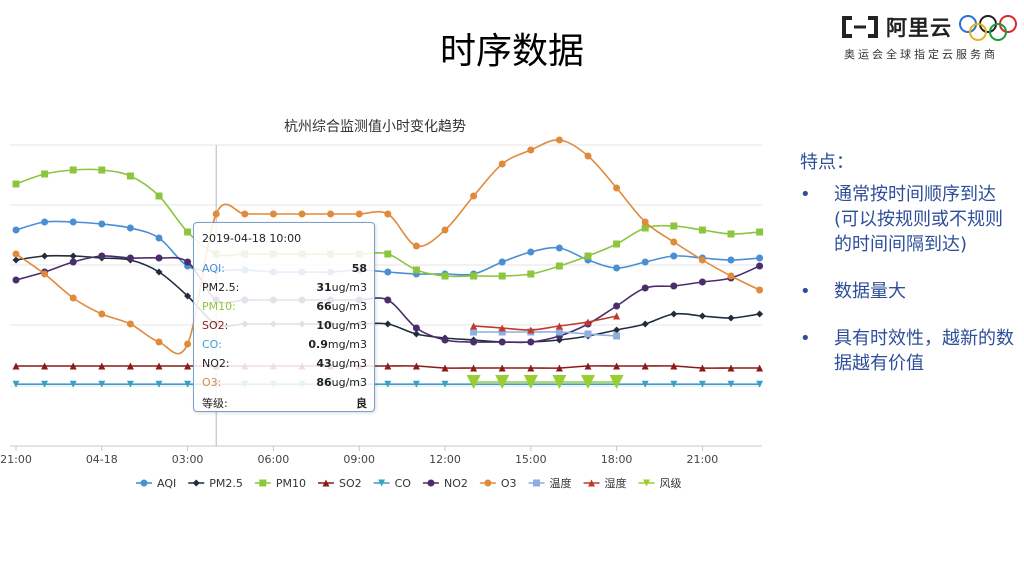  What do you see at coordinates (392, 483) in the screenshot?
I see `legend-item: CO` at bounding box center [392, 483].